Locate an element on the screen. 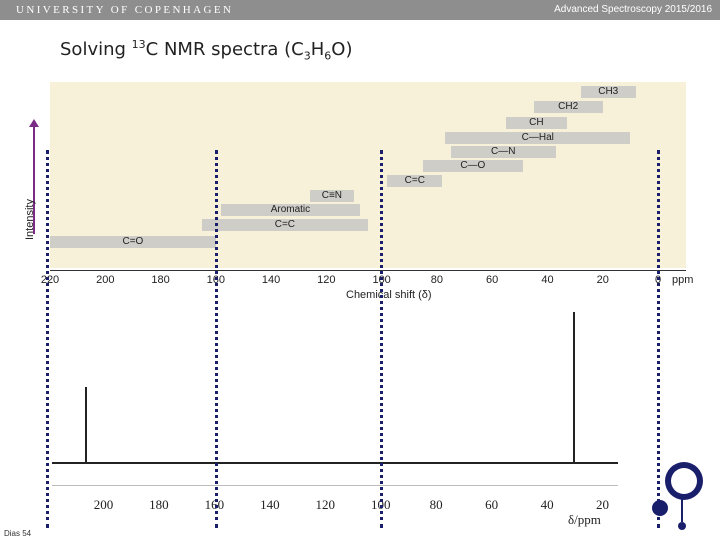  intensity-arrow is located at coordinates (34, 180).